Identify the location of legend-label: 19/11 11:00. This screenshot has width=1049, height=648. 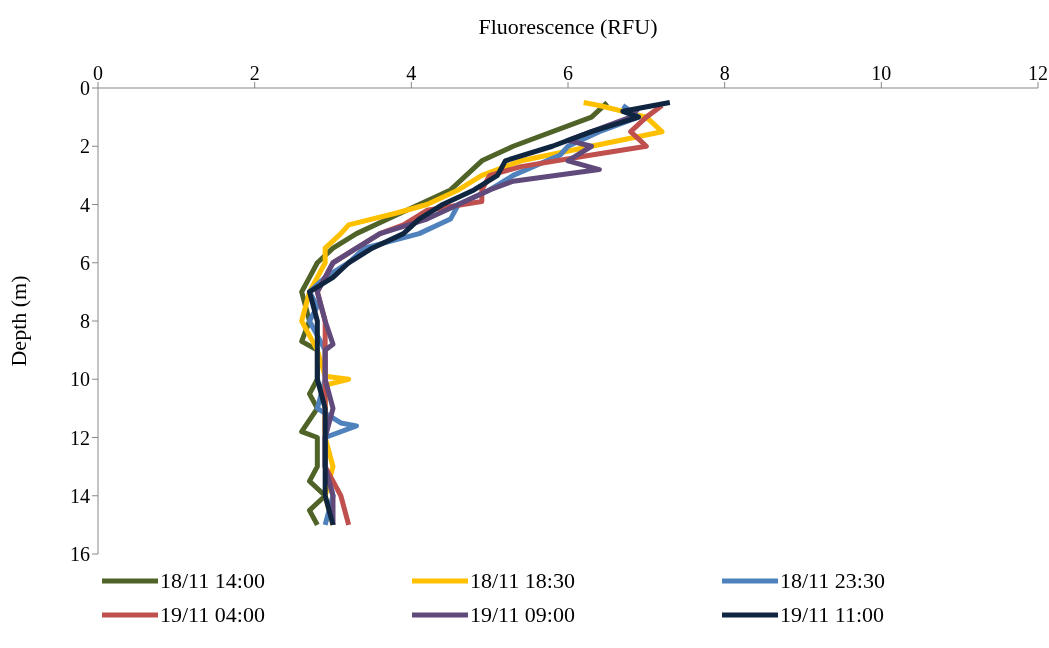
(832, 615).